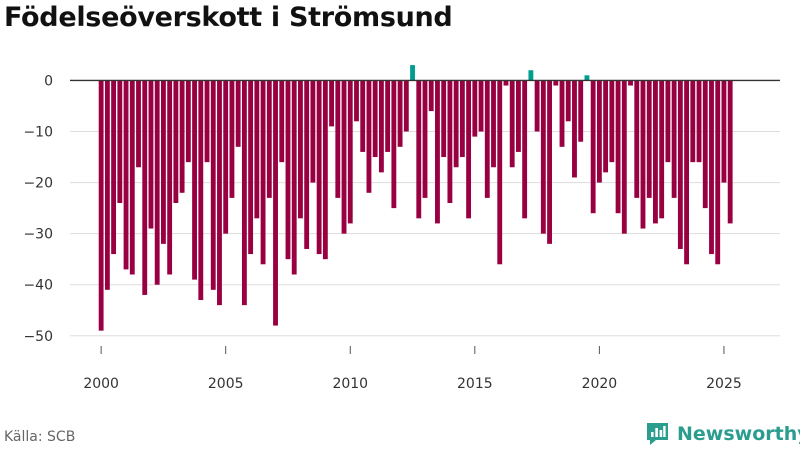  I want to click on chart-title: Födelseöverskott i Strömsund, so click(228, 17).